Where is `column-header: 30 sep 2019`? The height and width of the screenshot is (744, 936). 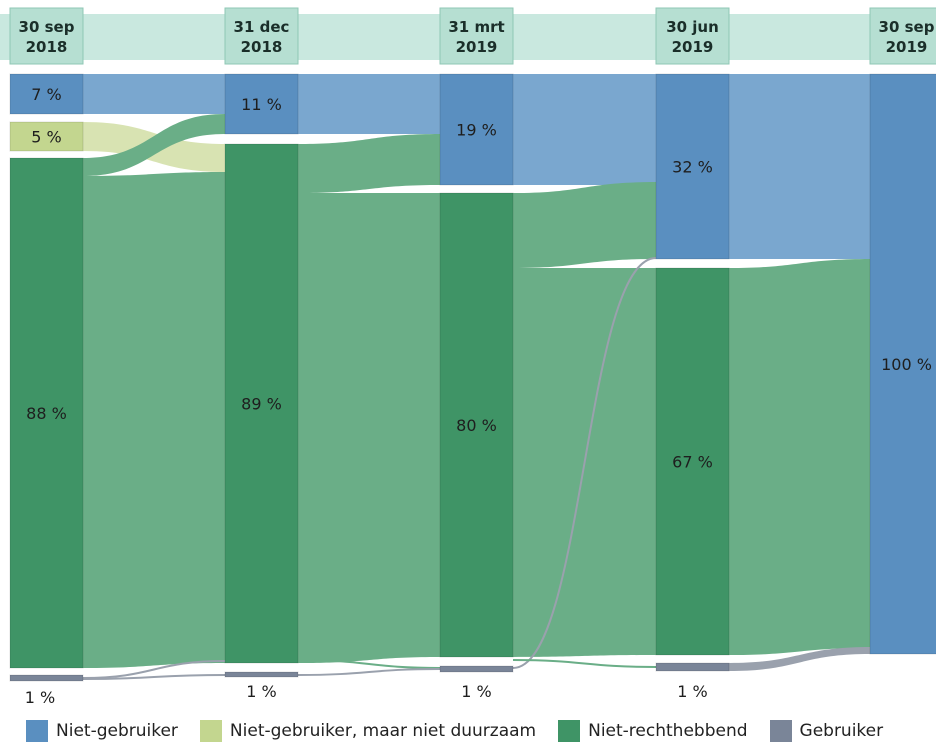 column-header: 30 sep 2019 is located at coordinates (902, 36).